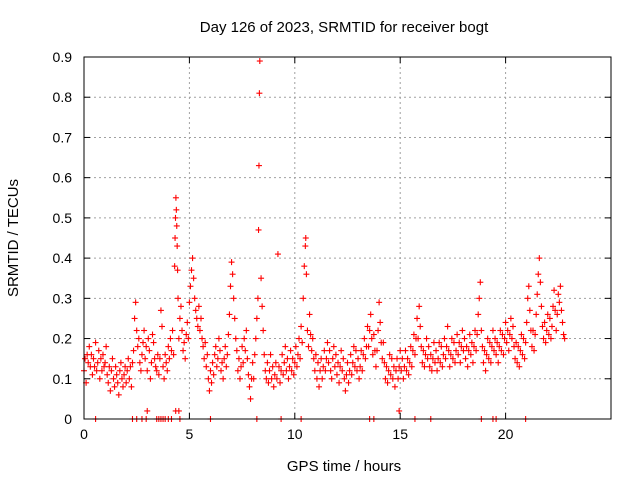 This screenshot has width=640, height=480. What do you see at coordinates (63, 298) in the screenshot?
I see `y-tick-label: 0.3` at bounding box center [63, 298].